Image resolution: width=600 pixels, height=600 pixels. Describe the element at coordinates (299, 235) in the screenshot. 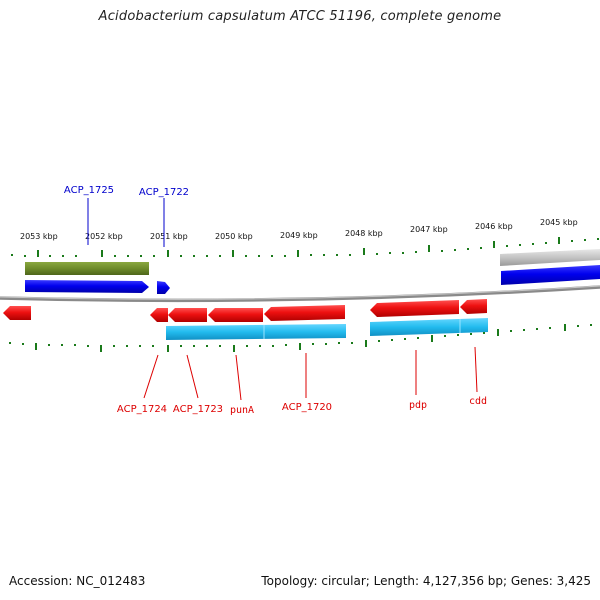

I see `scale-label-2049: 2049 kbp` at that location.